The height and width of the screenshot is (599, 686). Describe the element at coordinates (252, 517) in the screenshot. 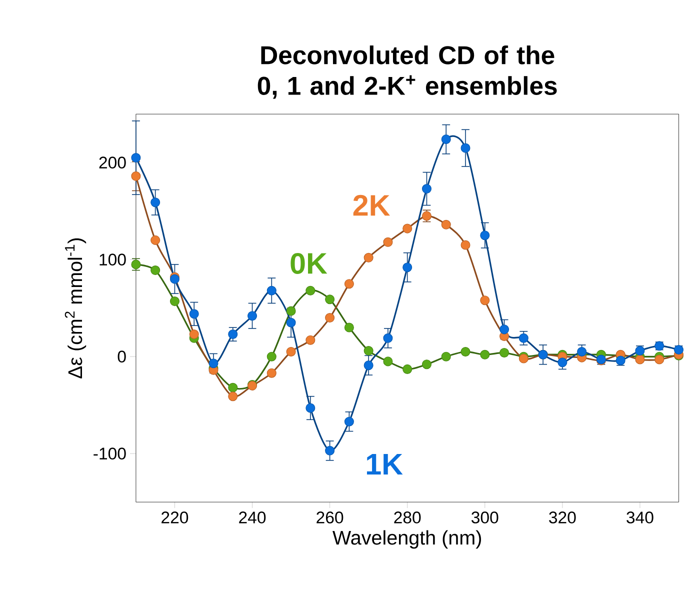

I see `x-tick-label: 240` at that location.